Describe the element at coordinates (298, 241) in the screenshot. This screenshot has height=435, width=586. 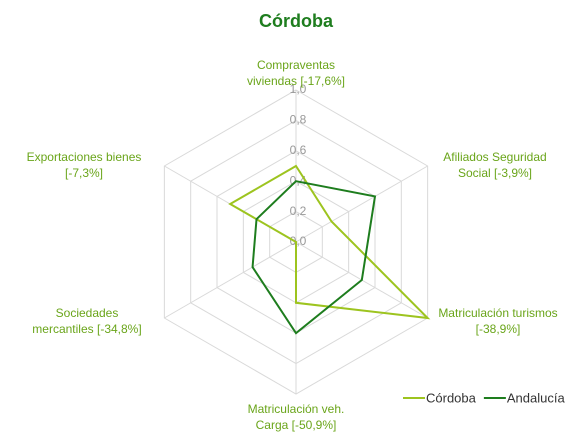
I see `y-tick-label: 0,0` at that location.